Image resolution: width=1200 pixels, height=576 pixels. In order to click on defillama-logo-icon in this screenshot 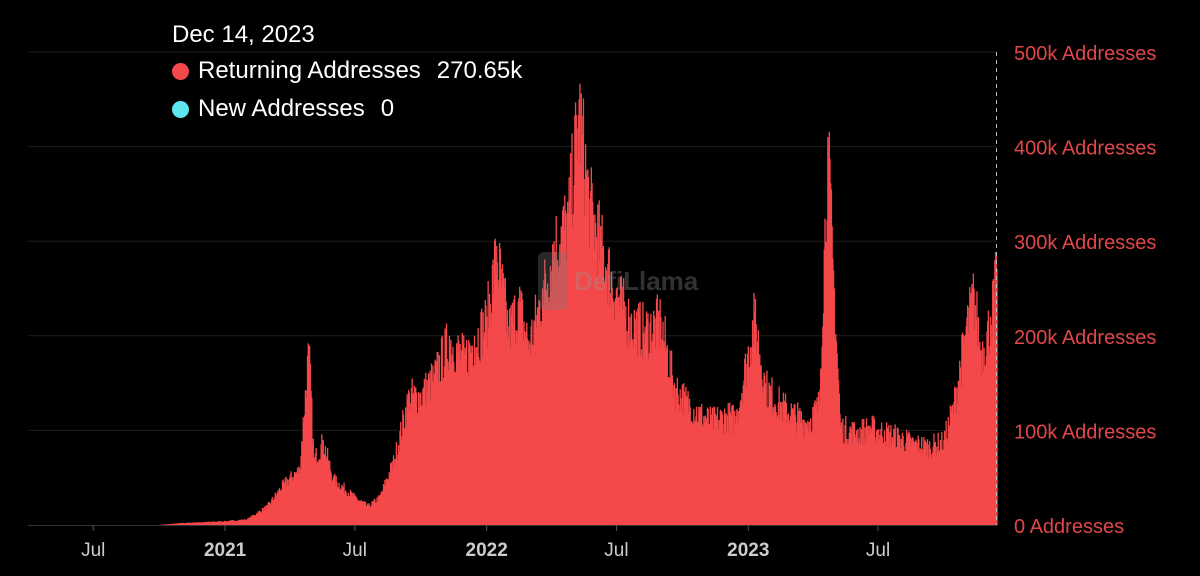, I will do `click(553, 281)`.